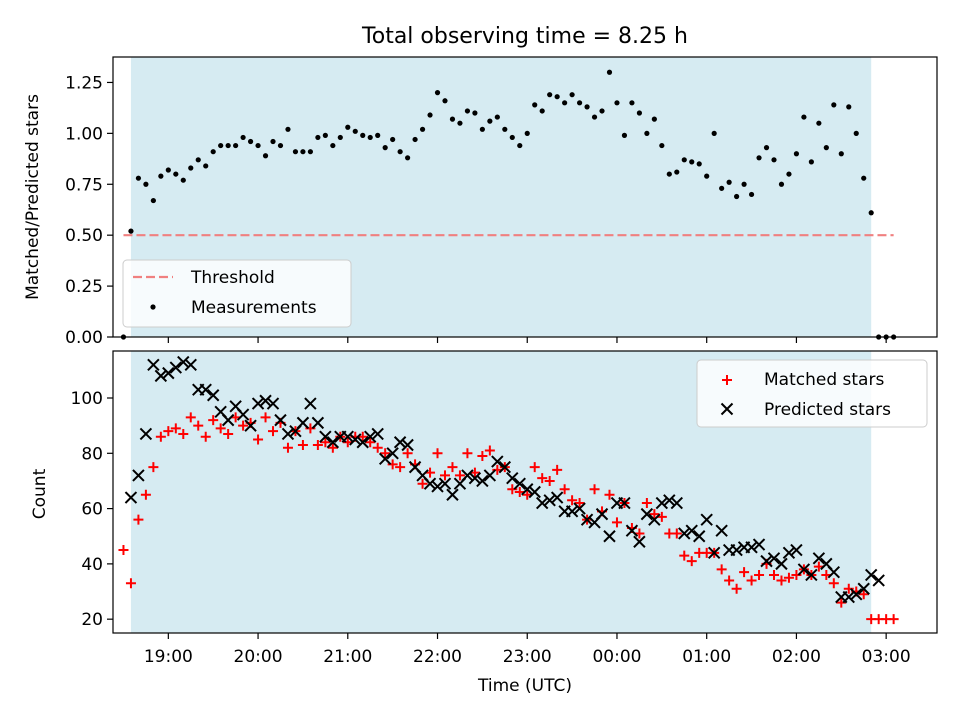 This screenshot has height=724, width=960. Describe the element at coordinates (616, 657) in the screenshot. I see `x-tick-label: 00:00` at that location.